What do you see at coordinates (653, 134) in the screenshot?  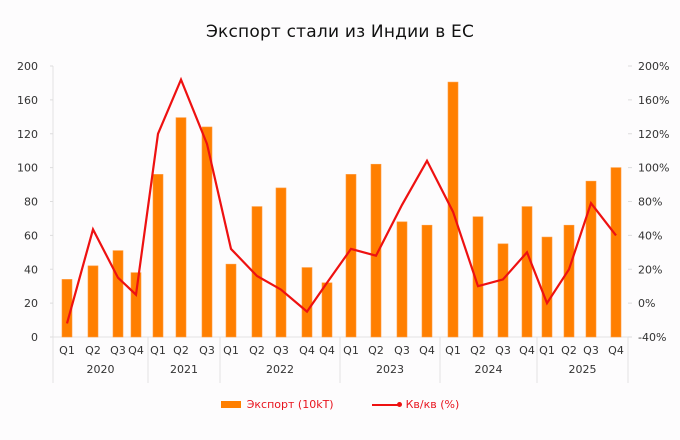 I see `right-axis-tick: 120%` at bounding box center [653, 134].